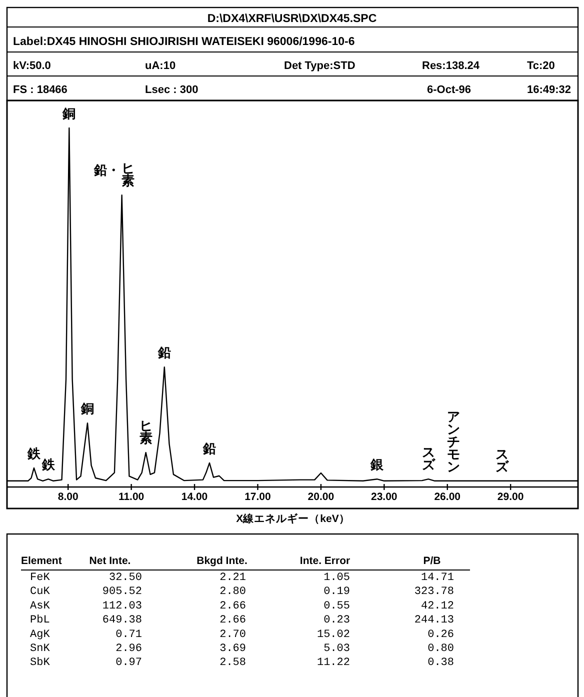 This screenshot has width=584, height=697. Describe the element at coordinates (233, 578) in the screenshot. I see `text: 2.21` at that location.